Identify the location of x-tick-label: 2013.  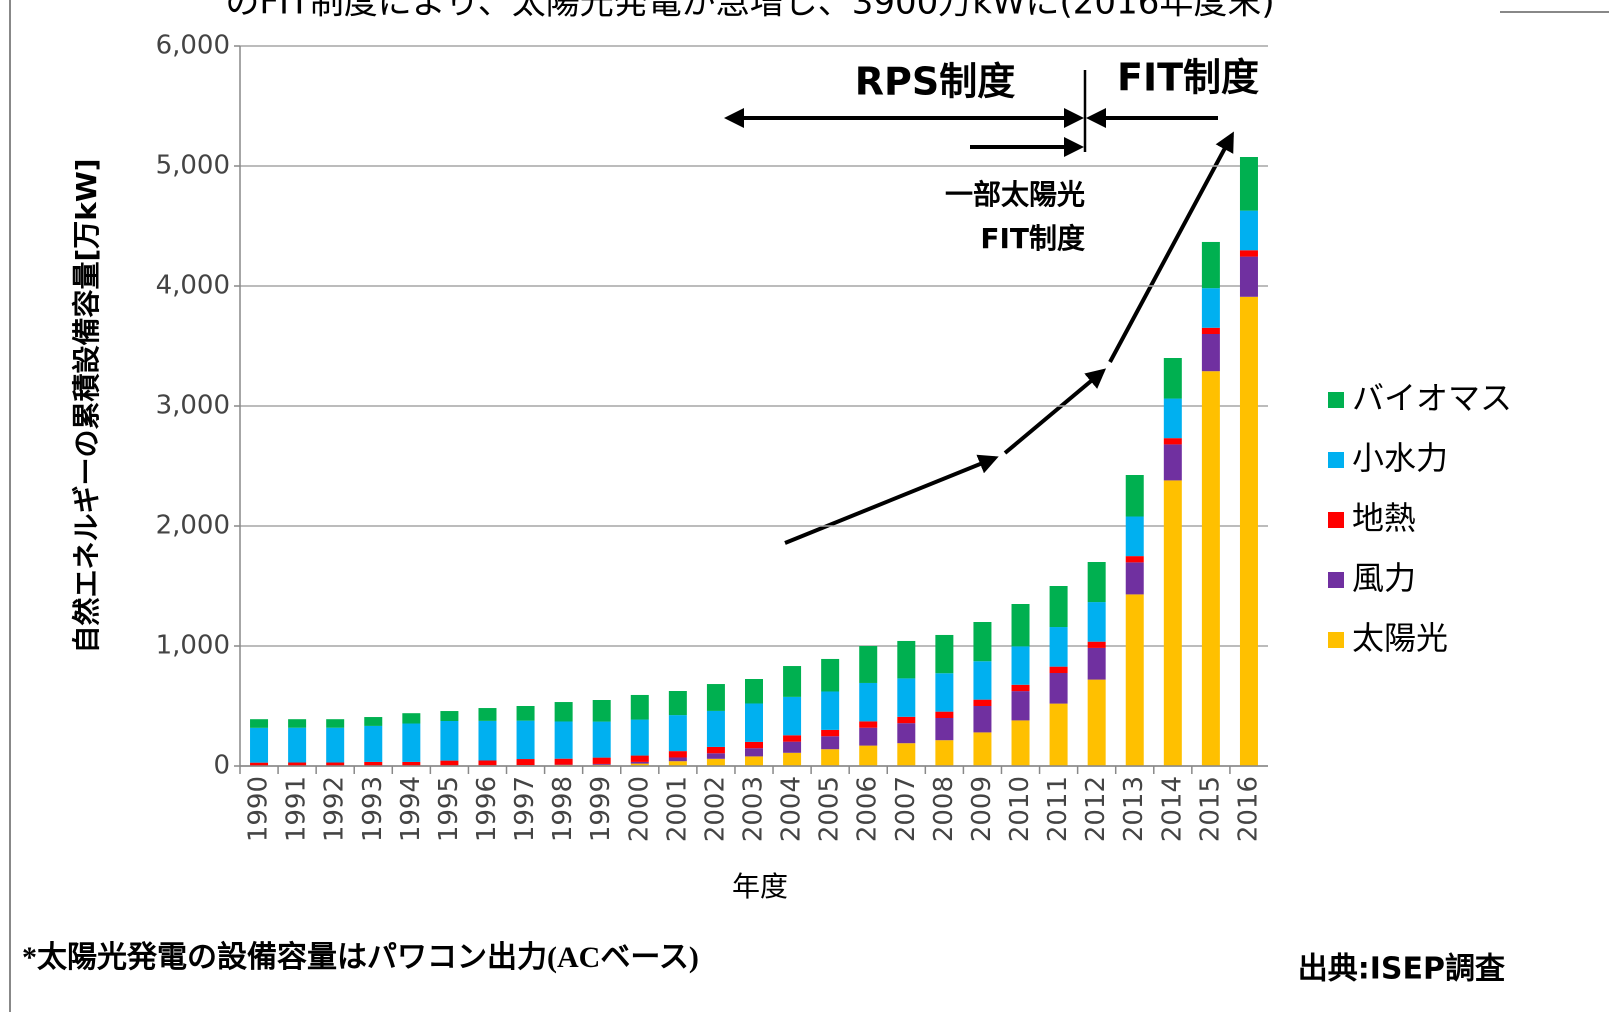
(1134, 809).